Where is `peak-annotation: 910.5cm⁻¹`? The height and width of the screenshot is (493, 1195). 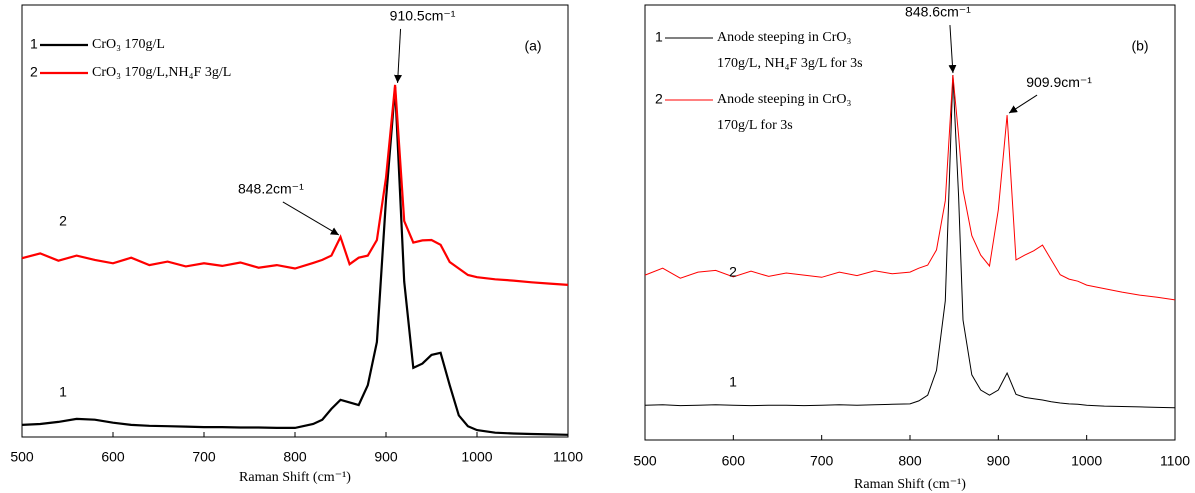
peak-annotation: 910.5cm⁻¹ is located at coordinates (423, 16).